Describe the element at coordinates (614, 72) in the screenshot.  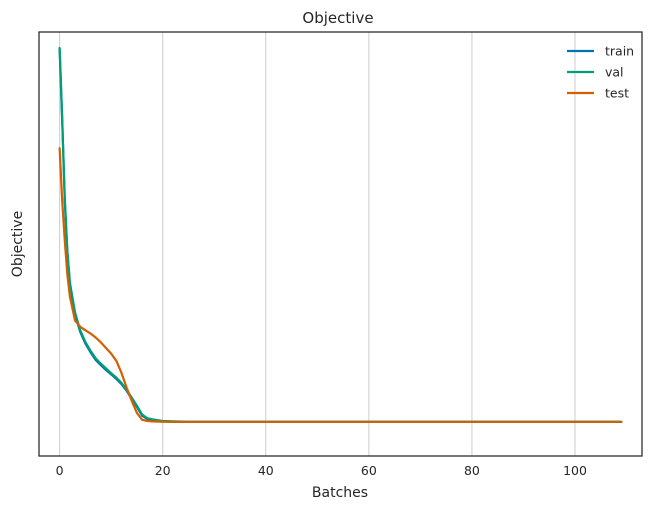
I see `legend-label-val: val` at that location.